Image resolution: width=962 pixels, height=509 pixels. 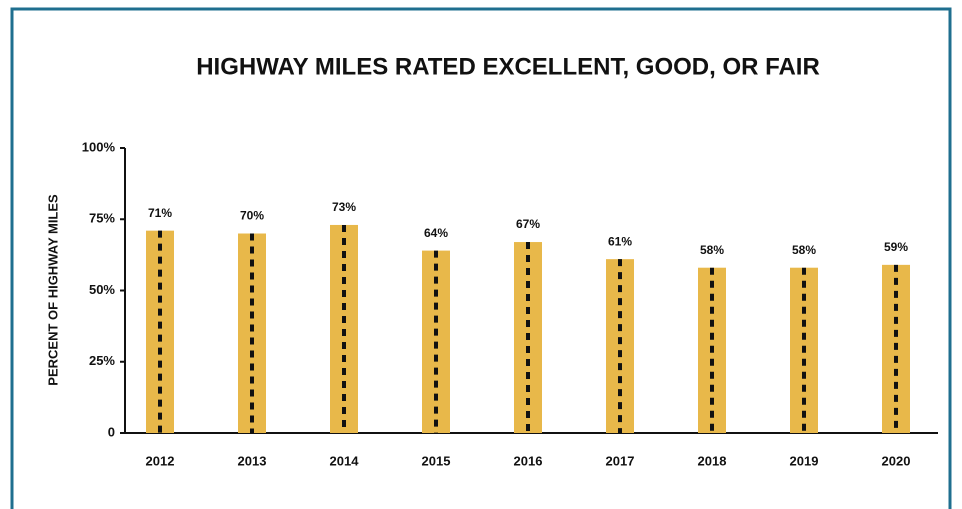 What do you see at coordinates (102, 218) in the screenshot?
I see `y-tick-label: 75%` at bounding box center [102, 218].